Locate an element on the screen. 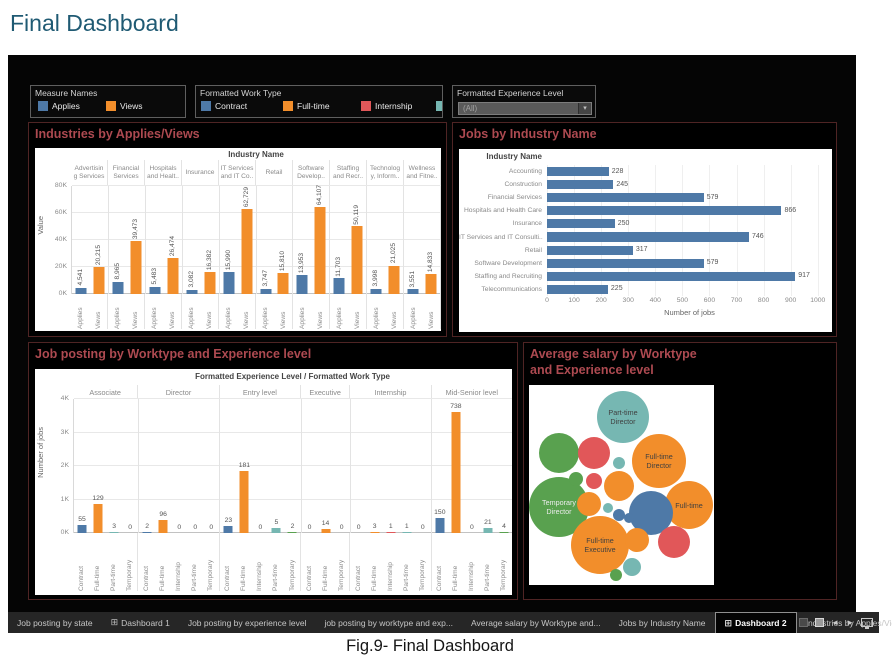 This screenshot has width=892, height=662. bubble-full-time-executive: Full-time Executive is located at coordinates (600, 545).